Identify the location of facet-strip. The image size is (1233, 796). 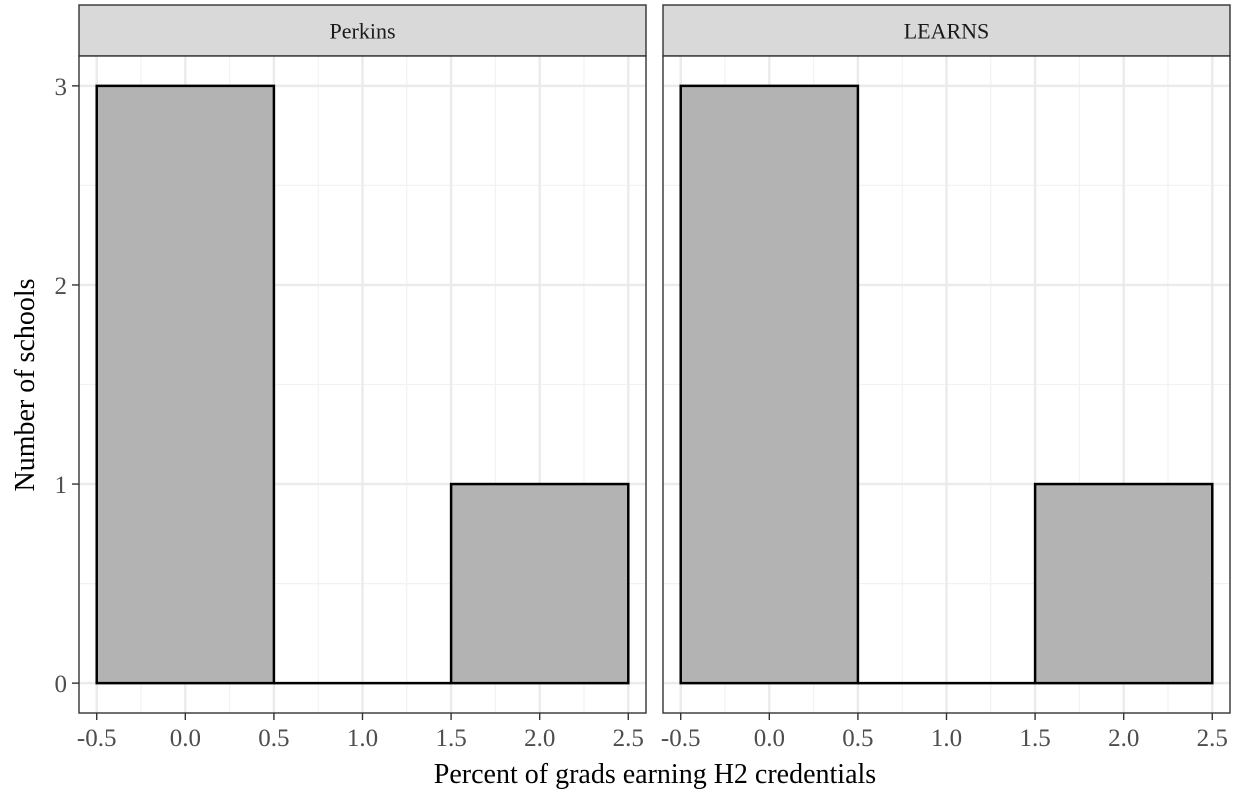
(362, 30).